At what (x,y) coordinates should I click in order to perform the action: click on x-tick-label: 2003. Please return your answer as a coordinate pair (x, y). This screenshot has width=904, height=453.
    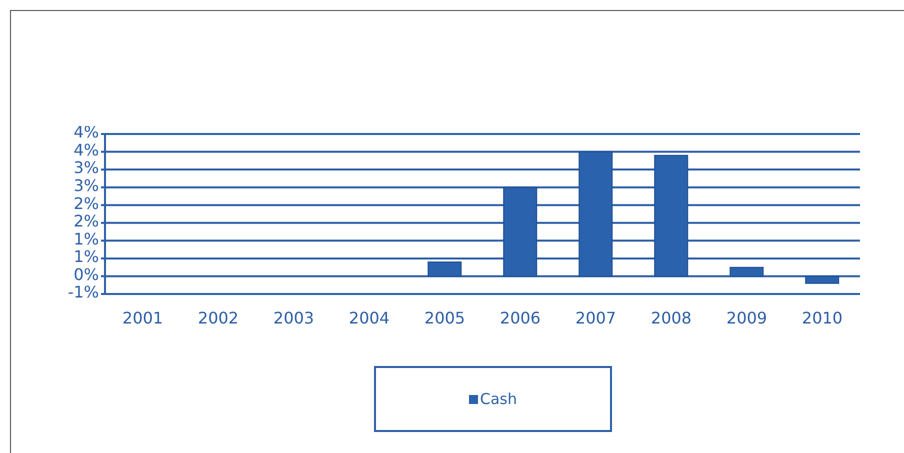
    Looking at the image, I should click on (293, 318).